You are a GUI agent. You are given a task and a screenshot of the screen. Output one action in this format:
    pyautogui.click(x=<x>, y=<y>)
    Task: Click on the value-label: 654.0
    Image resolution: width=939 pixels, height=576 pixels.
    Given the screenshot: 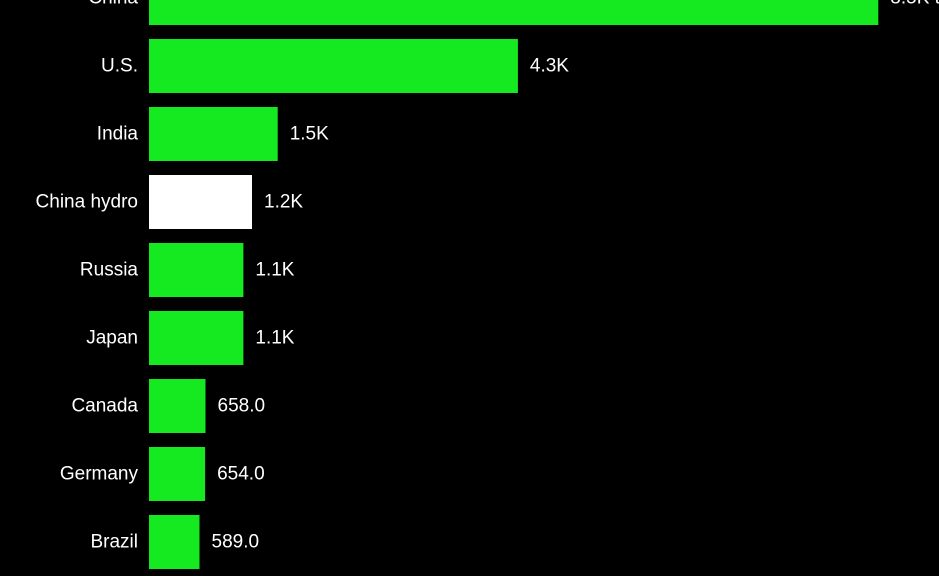 What is the action you would take?
    pyautogui.click(x=241, y=474)
    